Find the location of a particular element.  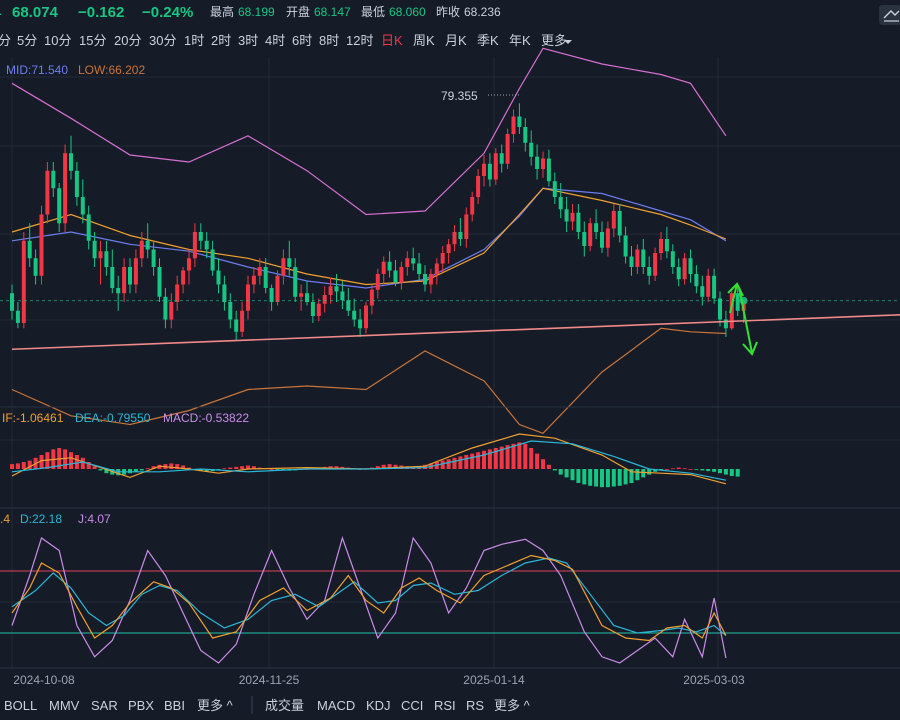

indicator-tab-5: 更多 ^ is located at coordinates (215, 705).